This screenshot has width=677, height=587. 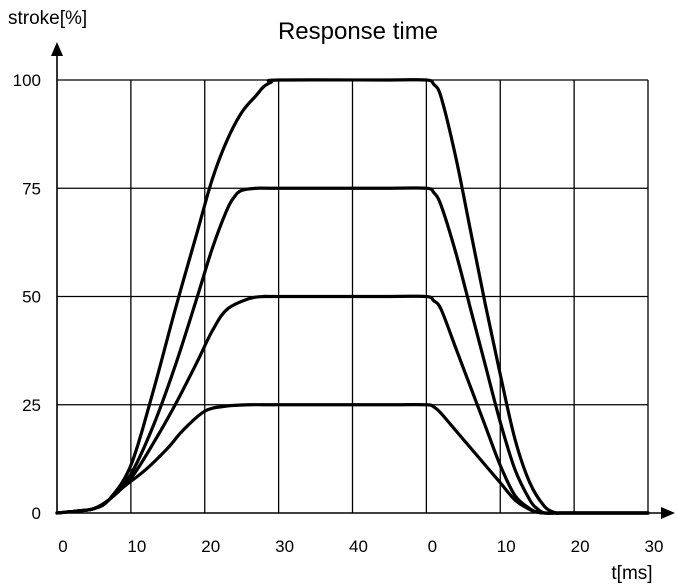 I want to click on y-axis-label: stroke[%], so click(x=47, y=18).